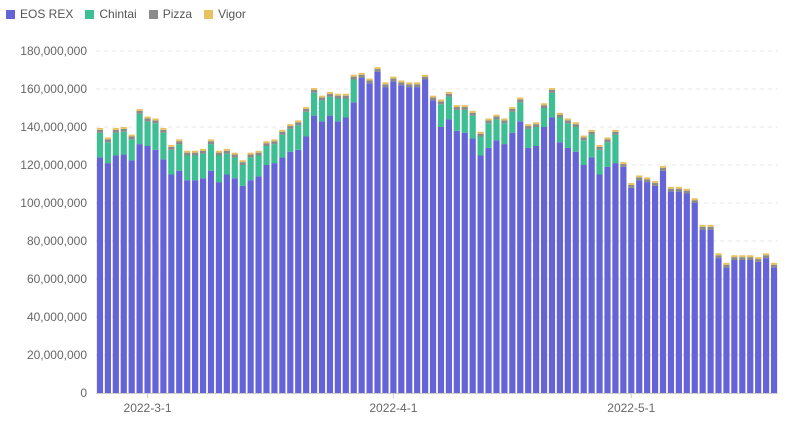 This screenshot has height=427, width=796. I want to click on legend-item-pizza: Pizza, so click(170, 14).